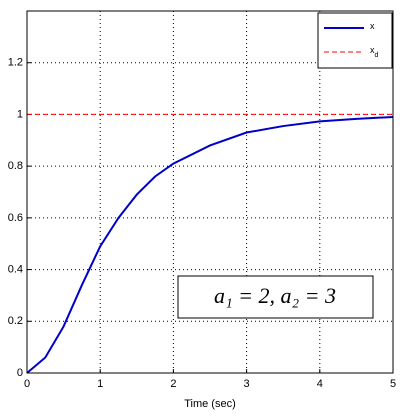  What do you see at coordinates (377, 55) in the screenshot?
I see `legend-subscript: d` at bounding box center [377, 55].